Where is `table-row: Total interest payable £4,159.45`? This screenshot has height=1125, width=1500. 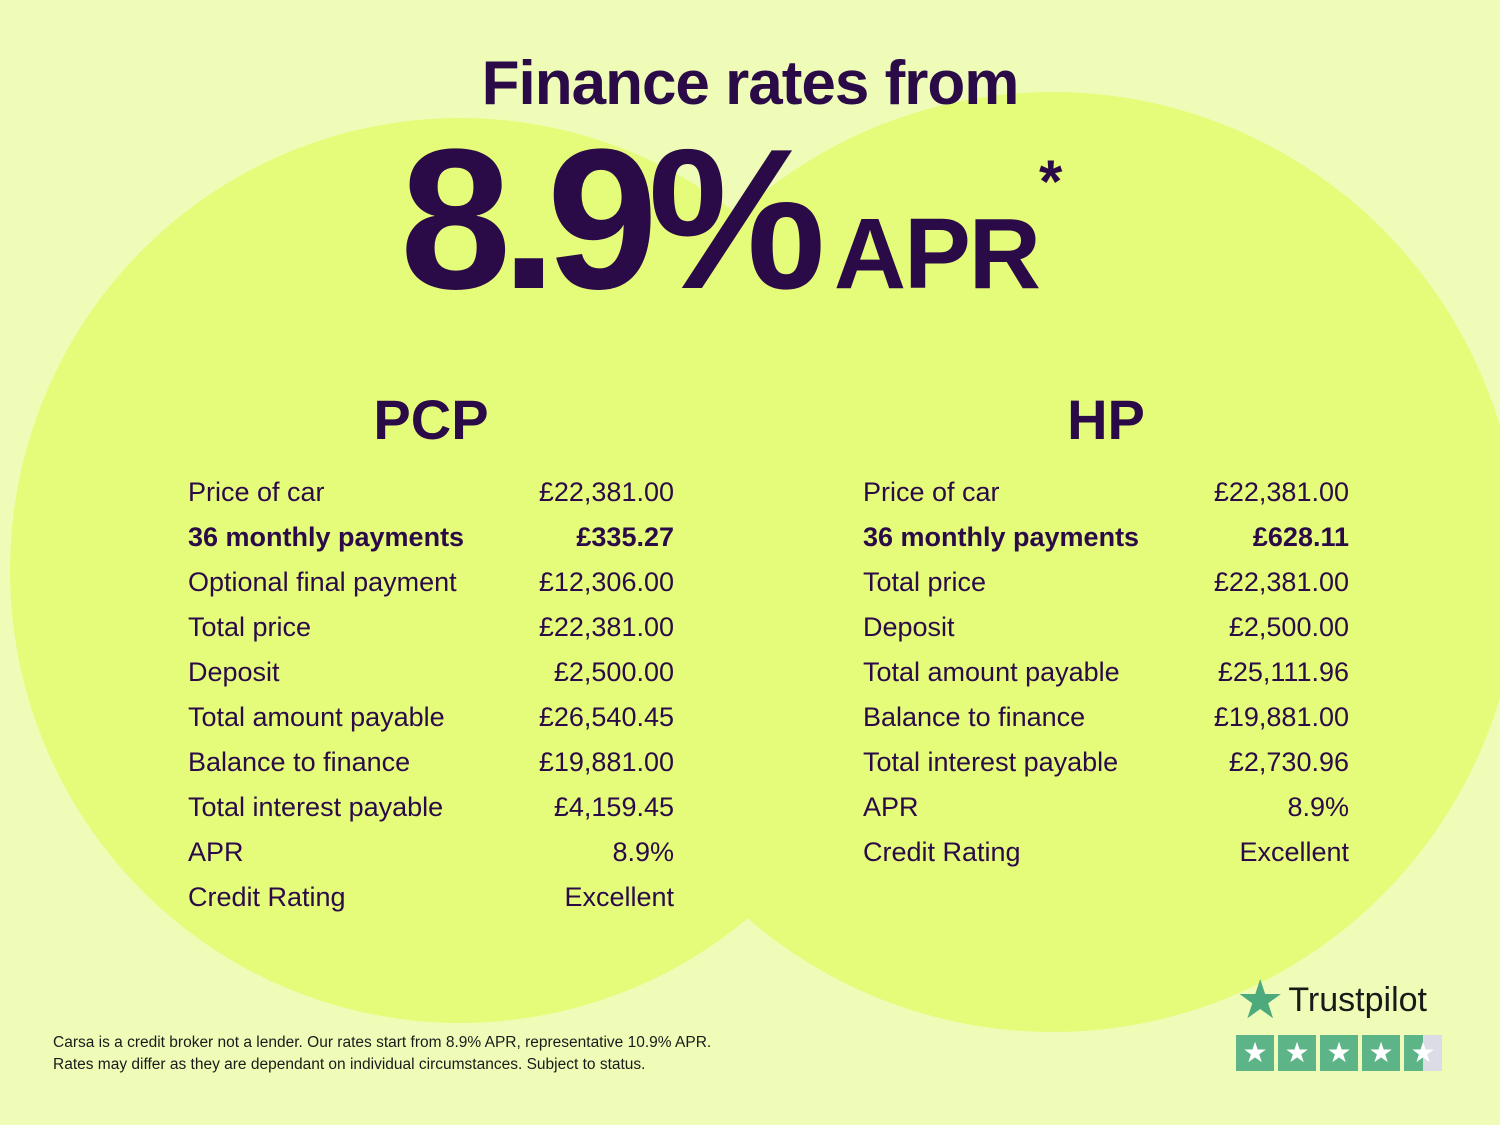
table-row: Total interest payable £4,159.45 is located at coordinates (431, 807).